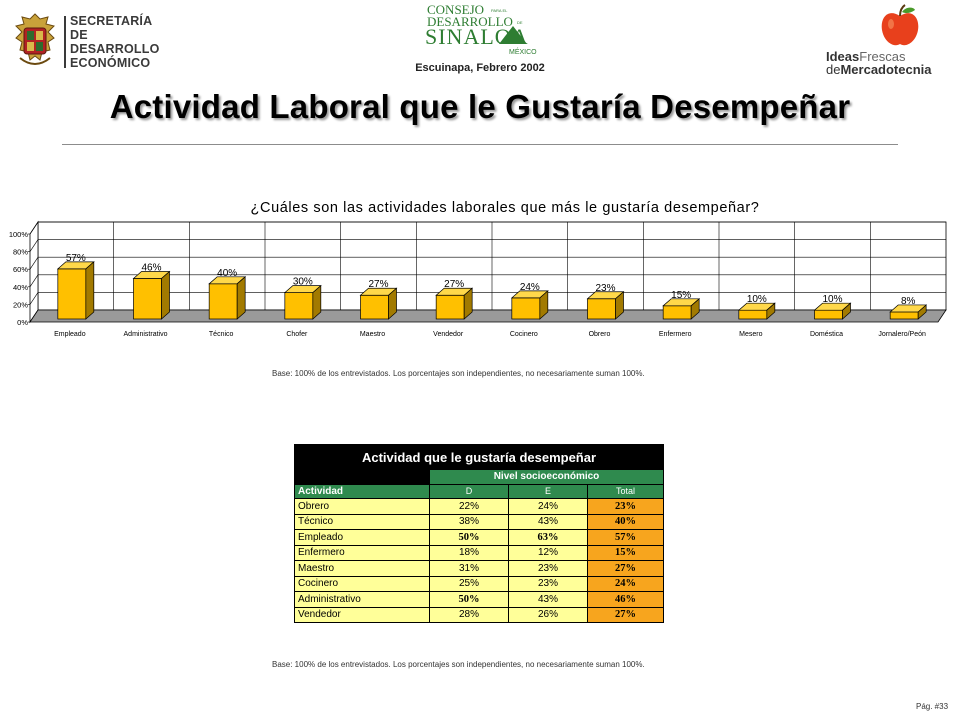 The width and height of the screenshot is (960, 720). Describe the element at coordinates (22, 322) in the screenshot. I see `y-tick-label: 0%` at that location.